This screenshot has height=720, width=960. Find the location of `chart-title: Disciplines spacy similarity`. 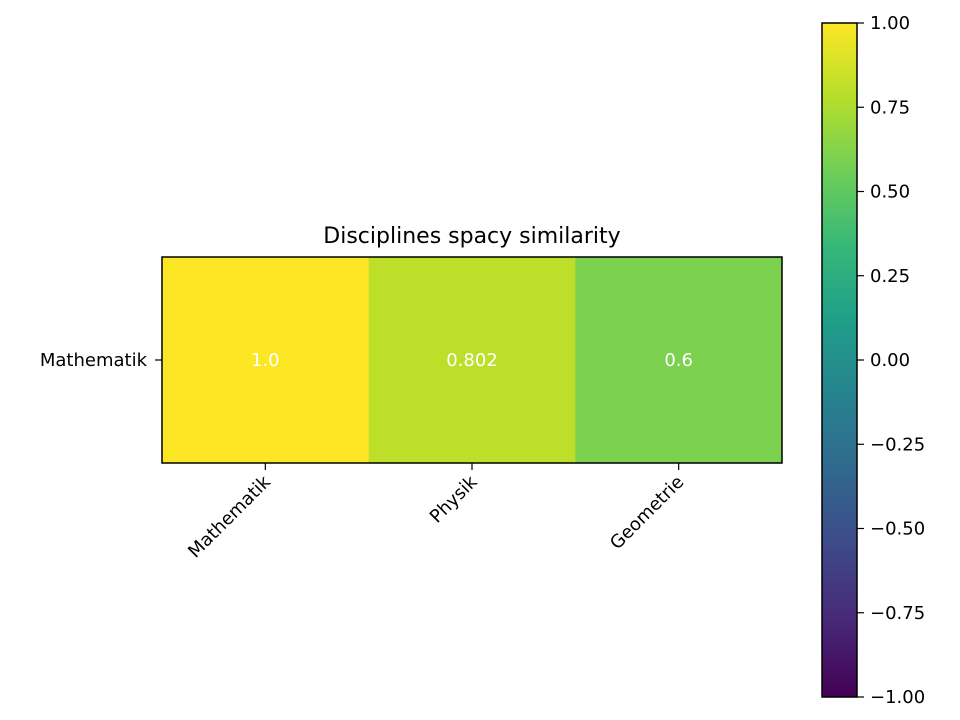

chart-title: Disciplines spacy similarity is located at coordinates (471, 236).